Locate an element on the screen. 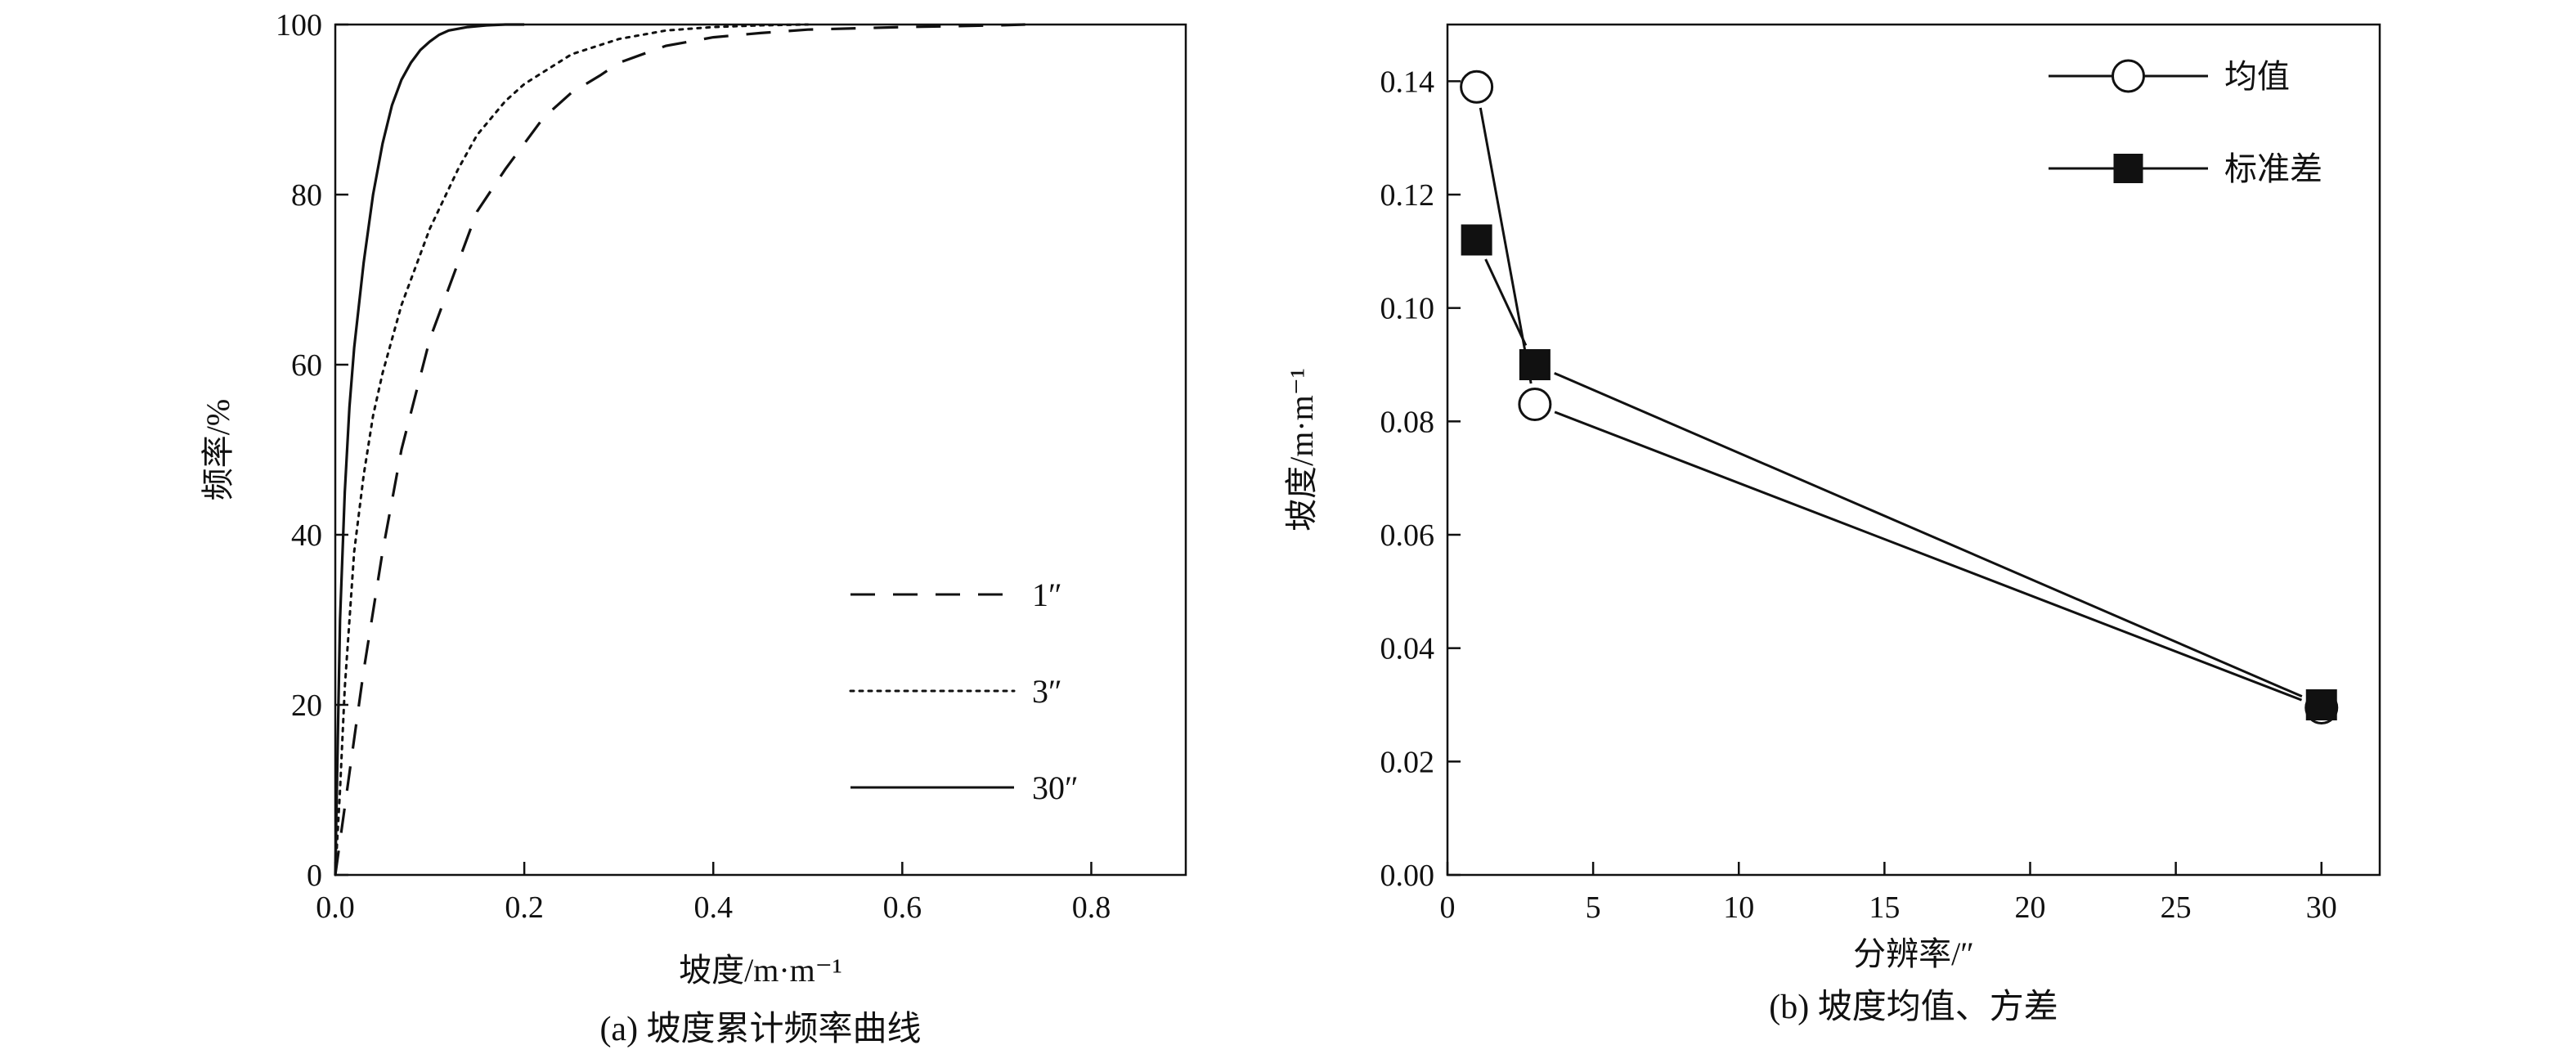 This screenshot has width=2576, height=1054. y-axis-title: 频率/% is located at coordinates (218, 449).